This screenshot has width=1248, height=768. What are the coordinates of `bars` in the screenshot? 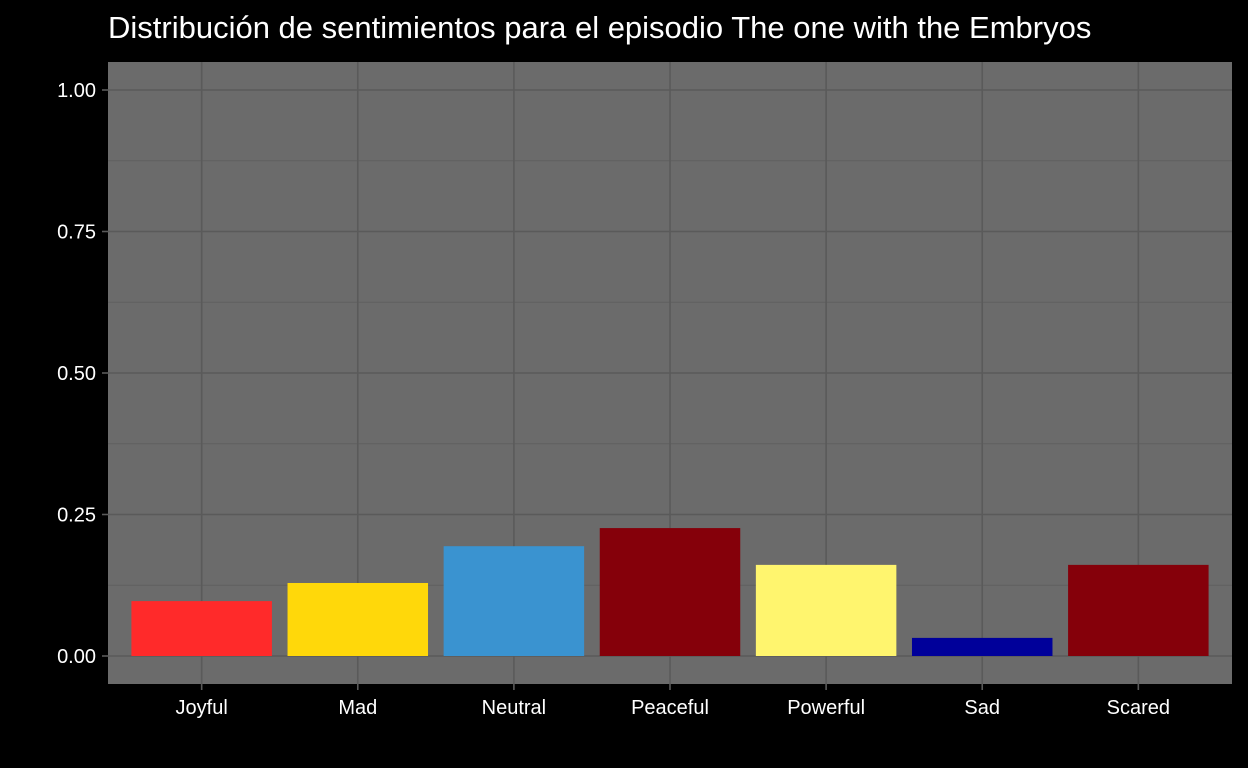 It's located at (670, 592).